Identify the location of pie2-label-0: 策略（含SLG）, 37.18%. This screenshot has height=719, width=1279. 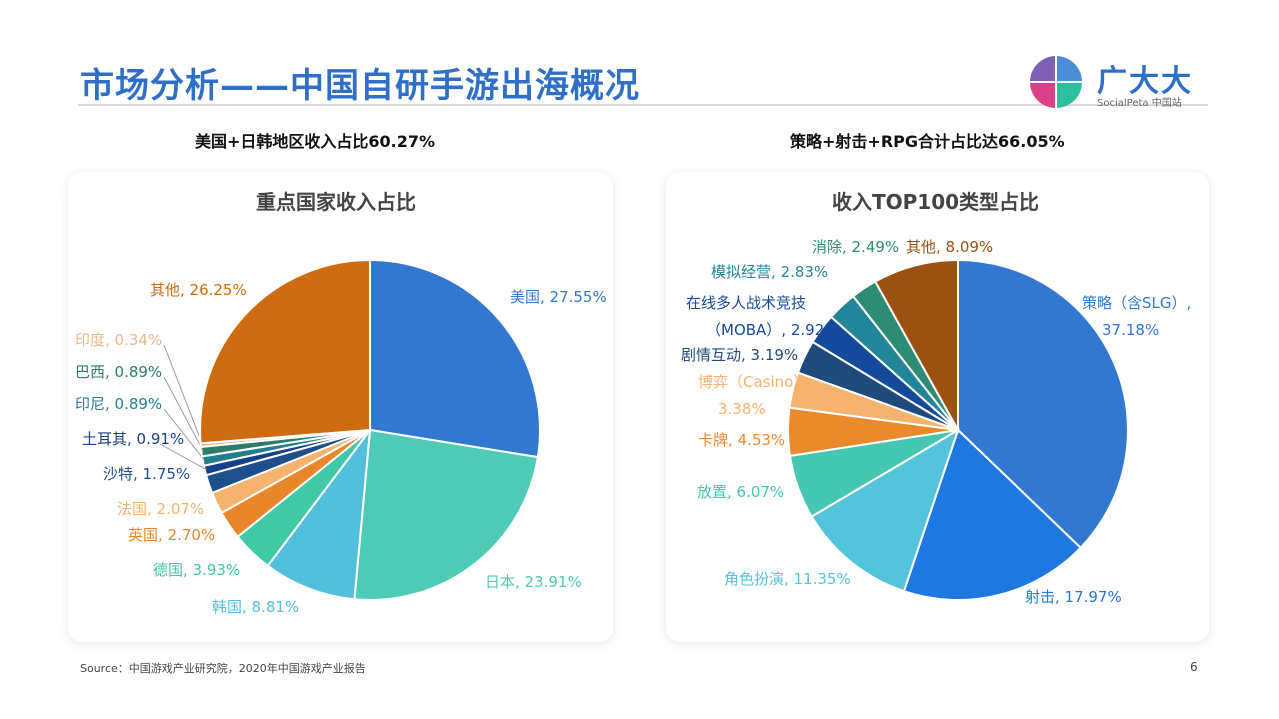
(1136, 316).